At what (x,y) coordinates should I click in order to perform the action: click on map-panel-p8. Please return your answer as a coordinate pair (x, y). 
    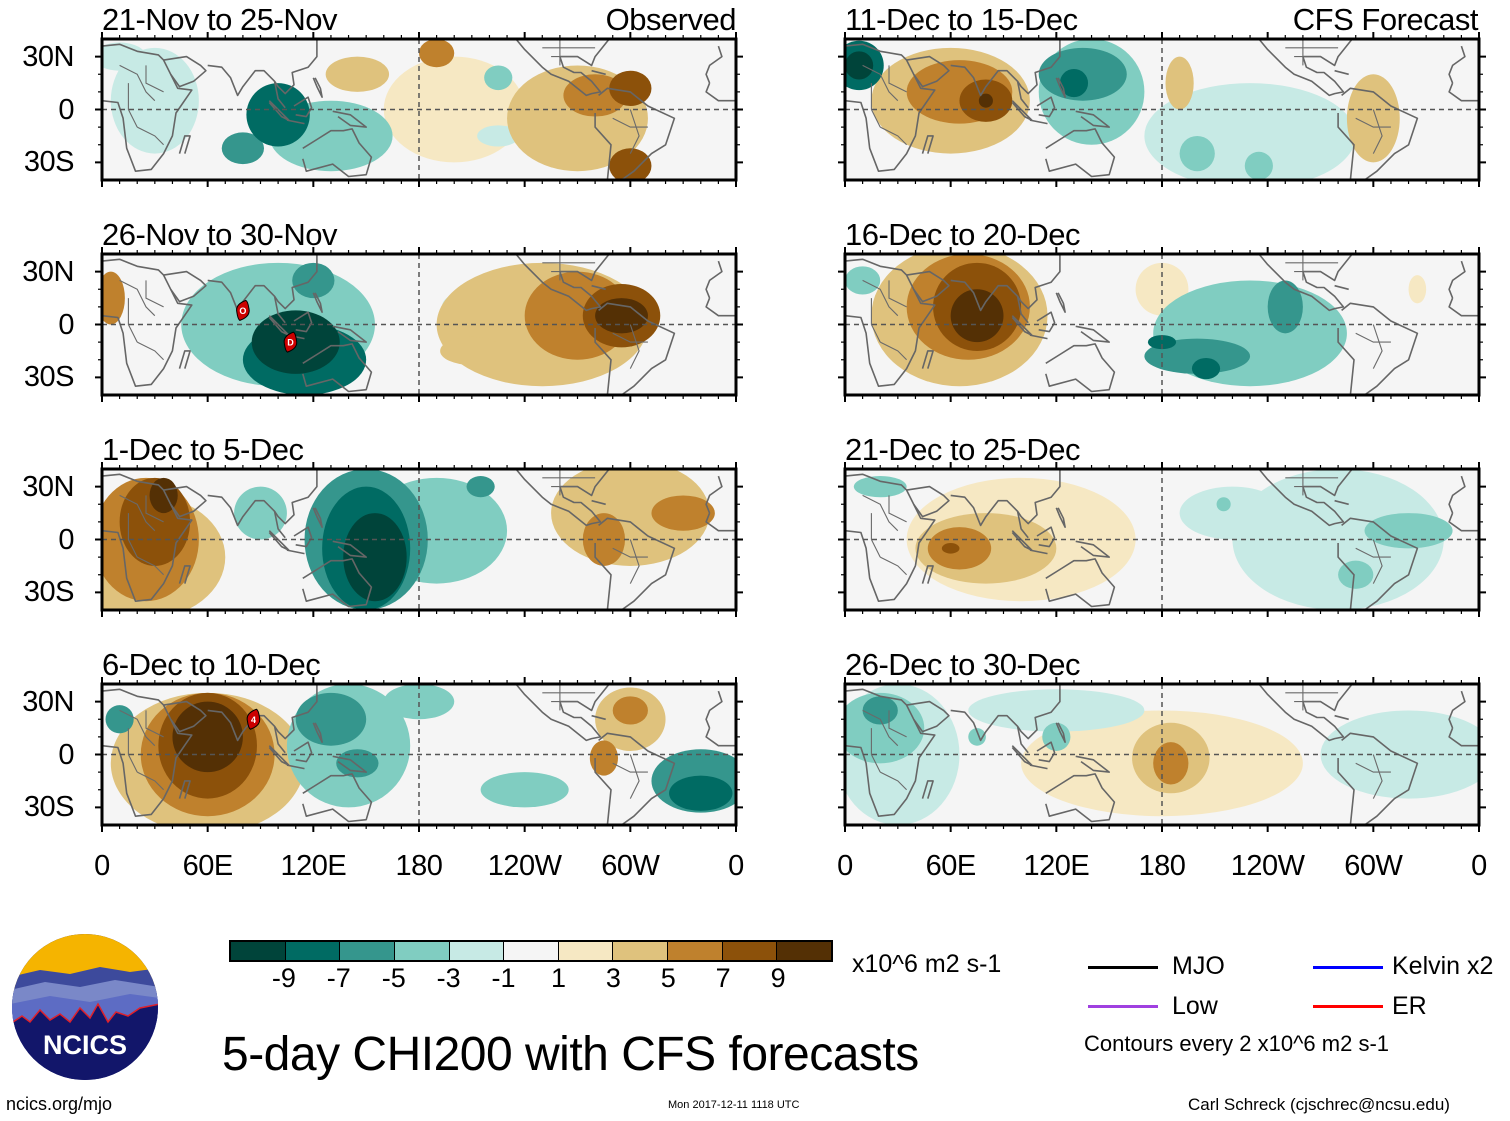
    Looking at the image, I should click on (1162, 754).